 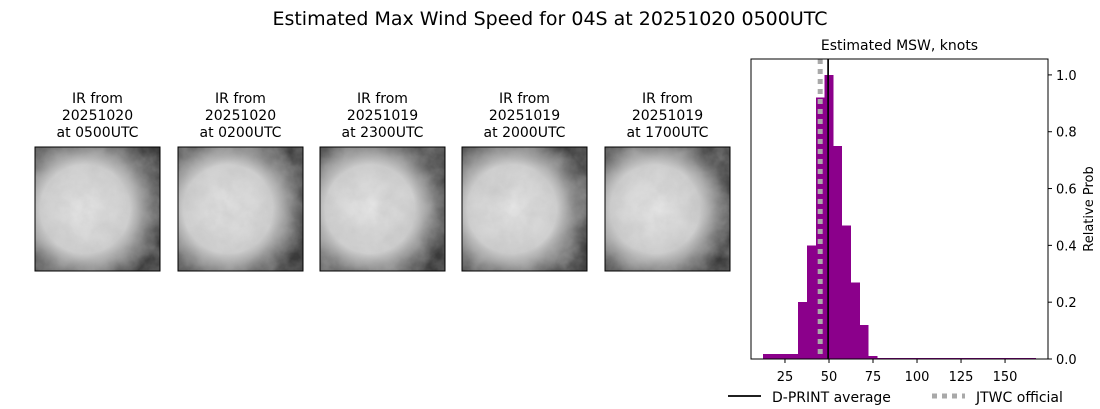 I want to click on image-caption: at 2000UTC, so click(x=525, y=133).